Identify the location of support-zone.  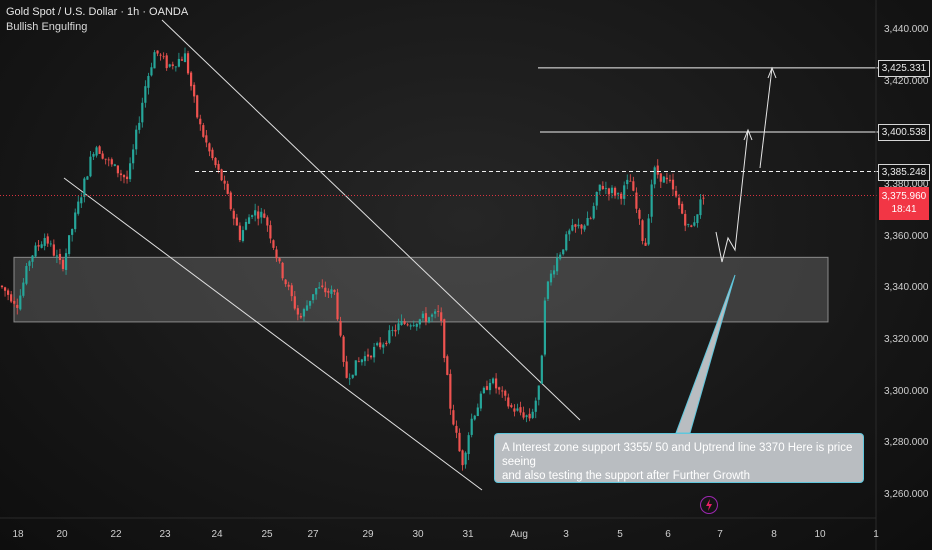
(421, 289).